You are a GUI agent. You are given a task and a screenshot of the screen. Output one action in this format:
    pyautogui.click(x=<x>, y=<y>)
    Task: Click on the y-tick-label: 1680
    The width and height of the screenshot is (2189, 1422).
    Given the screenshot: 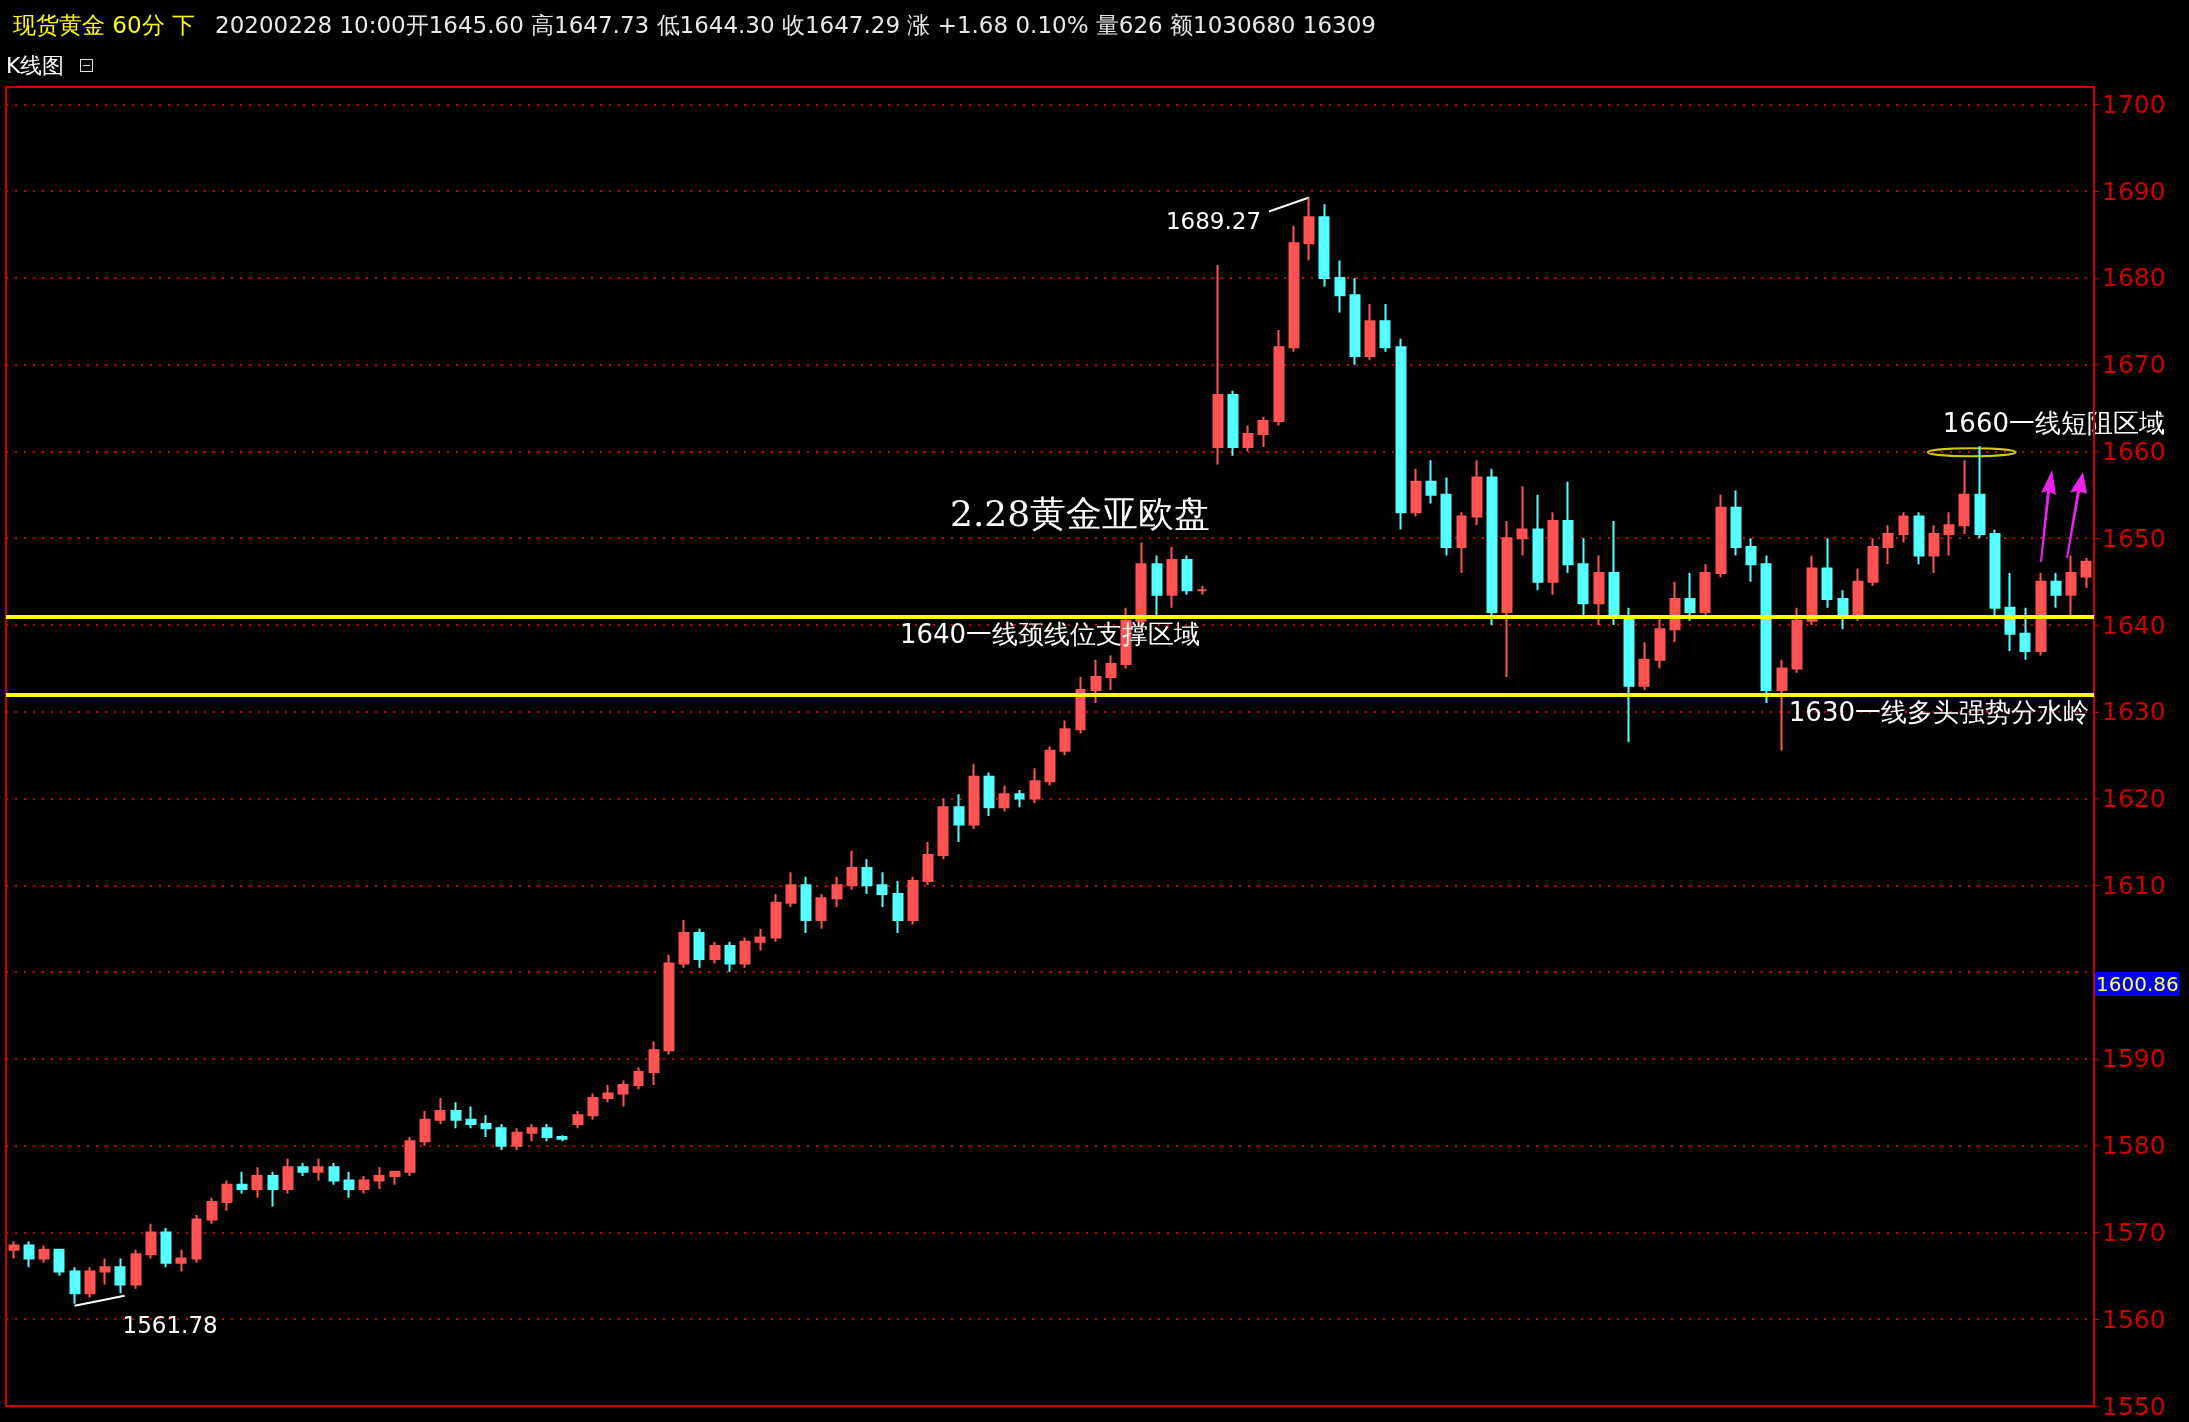 What is the action you would take?
    pyautogui.click(x=2134, y=278)
    